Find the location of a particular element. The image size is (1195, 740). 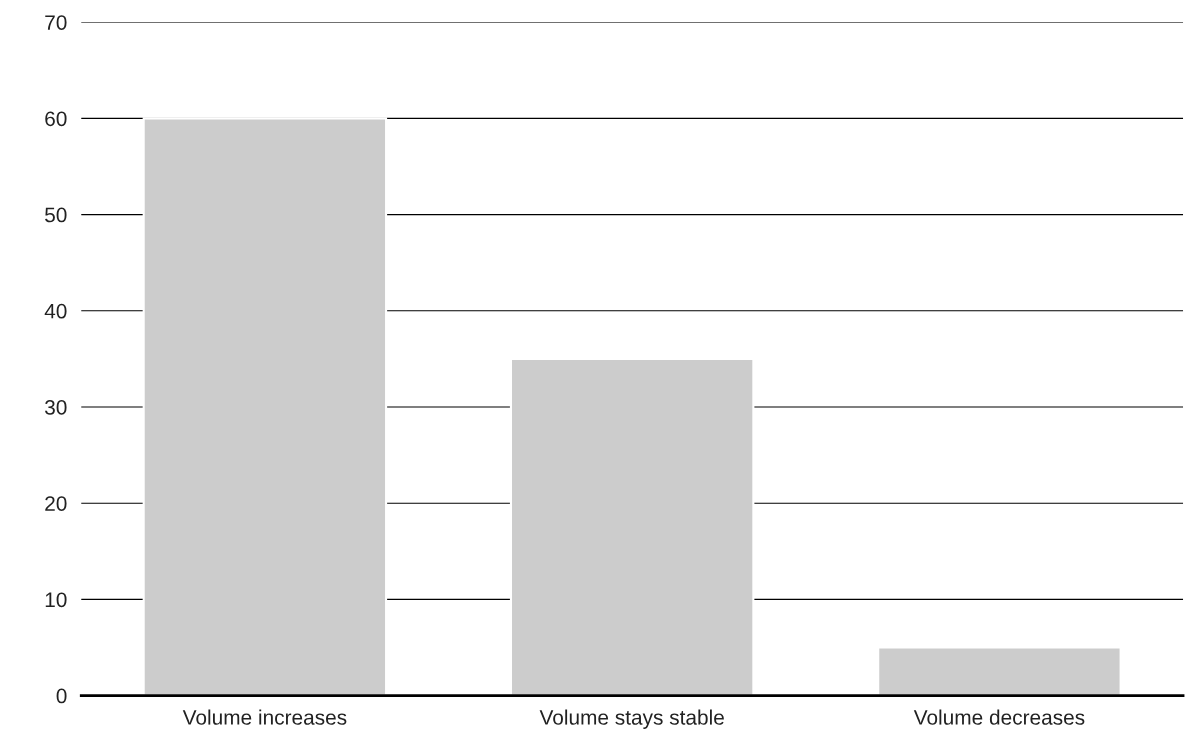

x-tick-label: Volume increases is located at coordinates (264, 717).